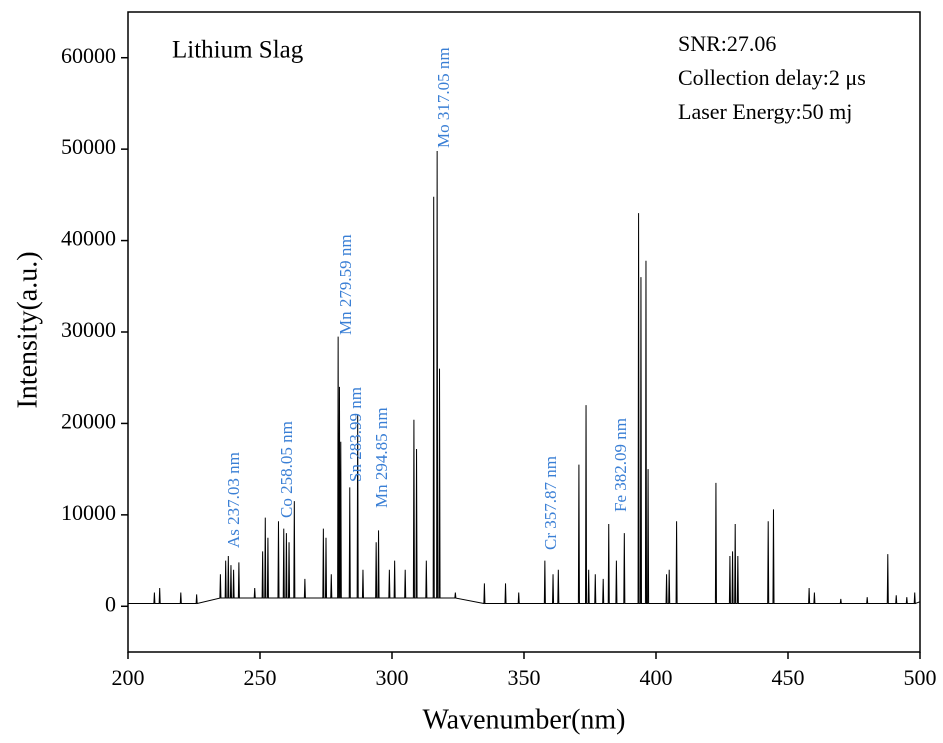  Describe the element at coordinates (772, 77) in the screenshot. I see `info-text: Collection delay:2 μs` at that location.